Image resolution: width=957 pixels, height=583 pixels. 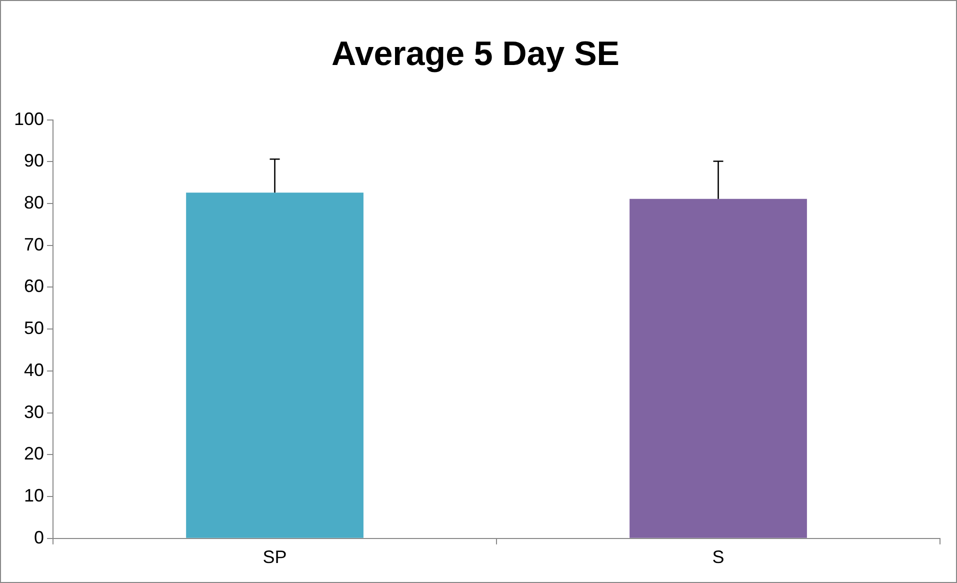 What do you see at coordinates (34, 202) in the screenshot?
I see `y-tick-label: 80` at bounding box center [34, 202].